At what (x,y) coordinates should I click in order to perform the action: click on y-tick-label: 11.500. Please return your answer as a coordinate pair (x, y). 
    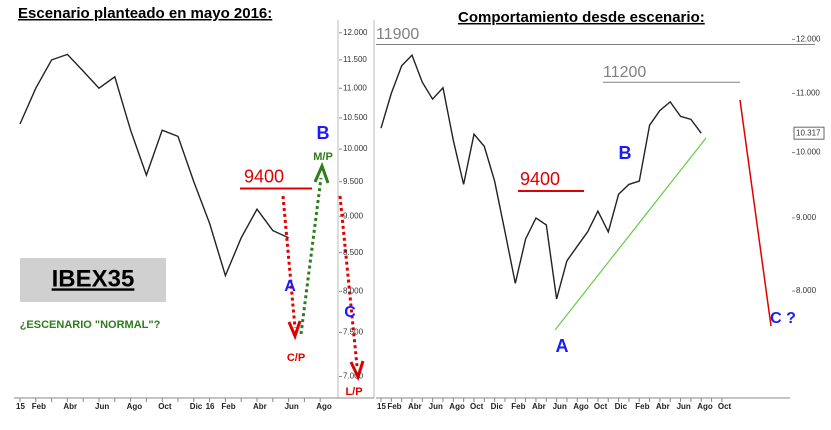
    Looking at the image, I should click on (355, 59).